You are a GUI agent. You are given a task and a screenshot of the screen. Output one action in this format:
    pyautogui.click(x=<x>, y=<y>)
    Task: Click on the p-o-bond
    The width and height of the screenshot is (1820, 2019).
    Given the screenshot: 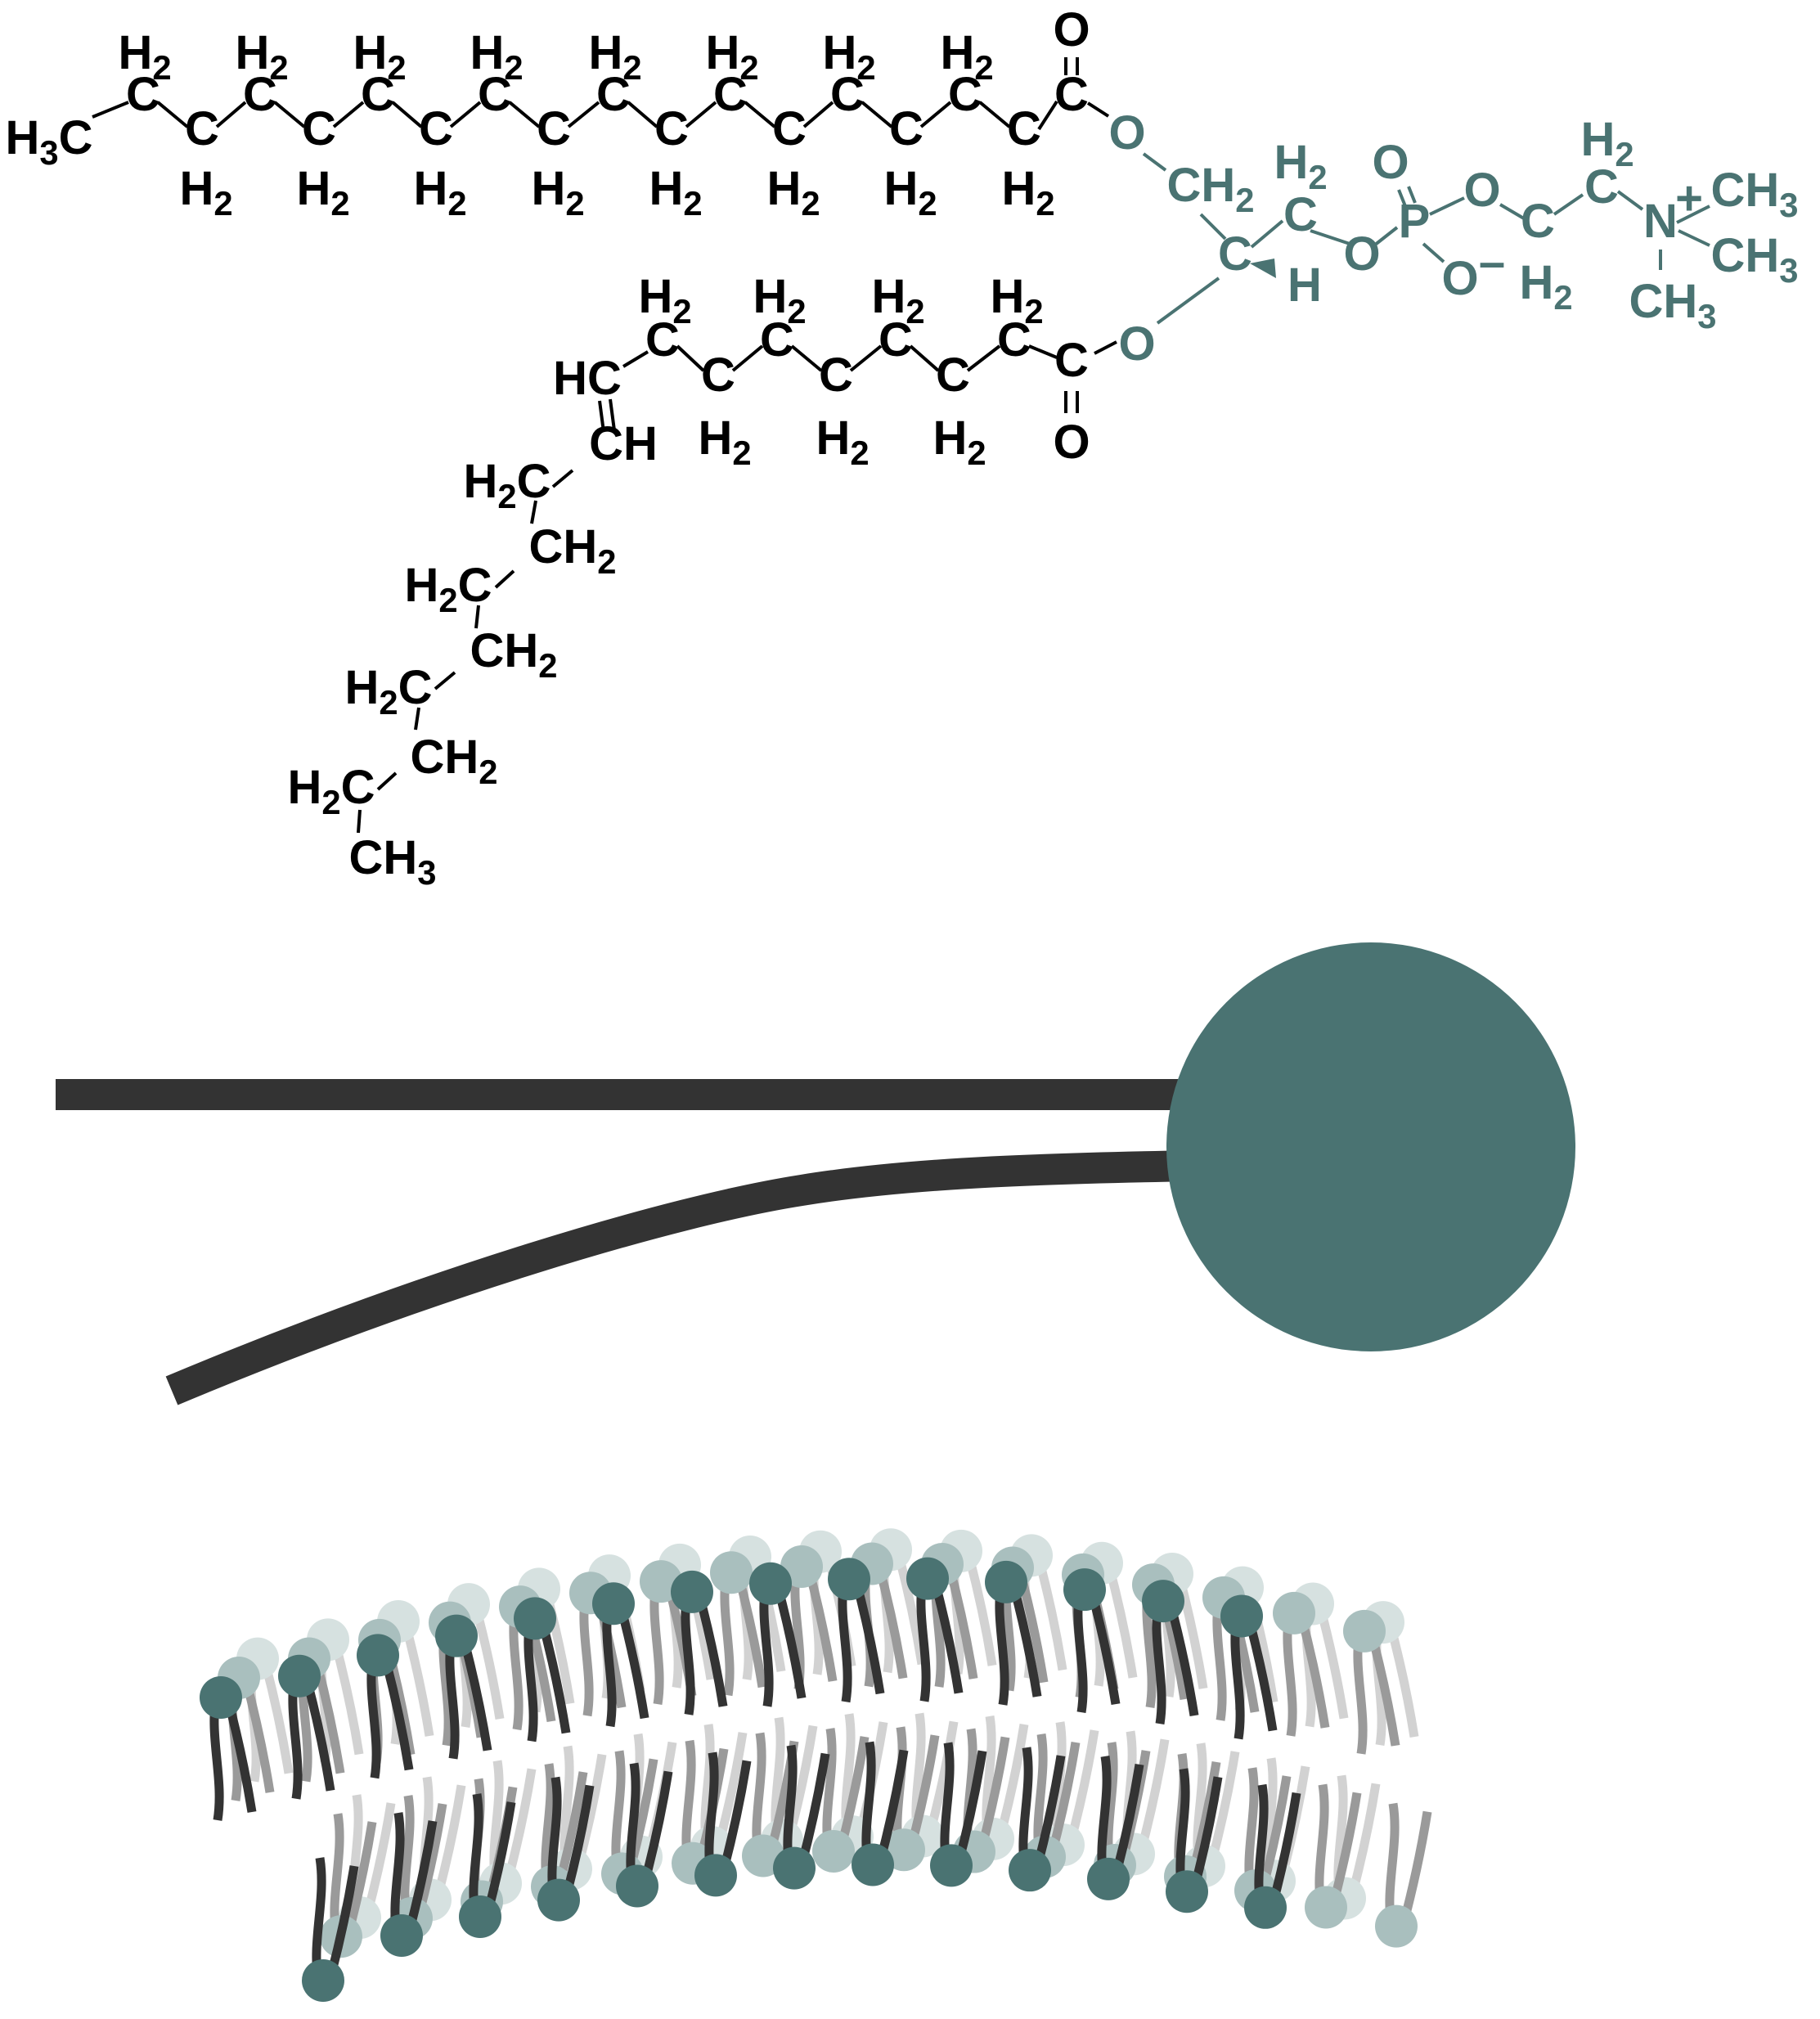 What is the action you would take?
    pyautogui.click(x=1447, y=206)
    